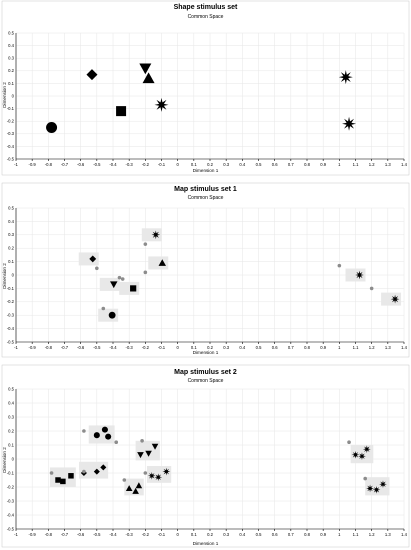 The height and width of the screenshot is (550, 411). What do you see at coordinates (307, 534) in the screenshot?
I see `x-tick-label: 0.8` at bounding box center [307, 534].